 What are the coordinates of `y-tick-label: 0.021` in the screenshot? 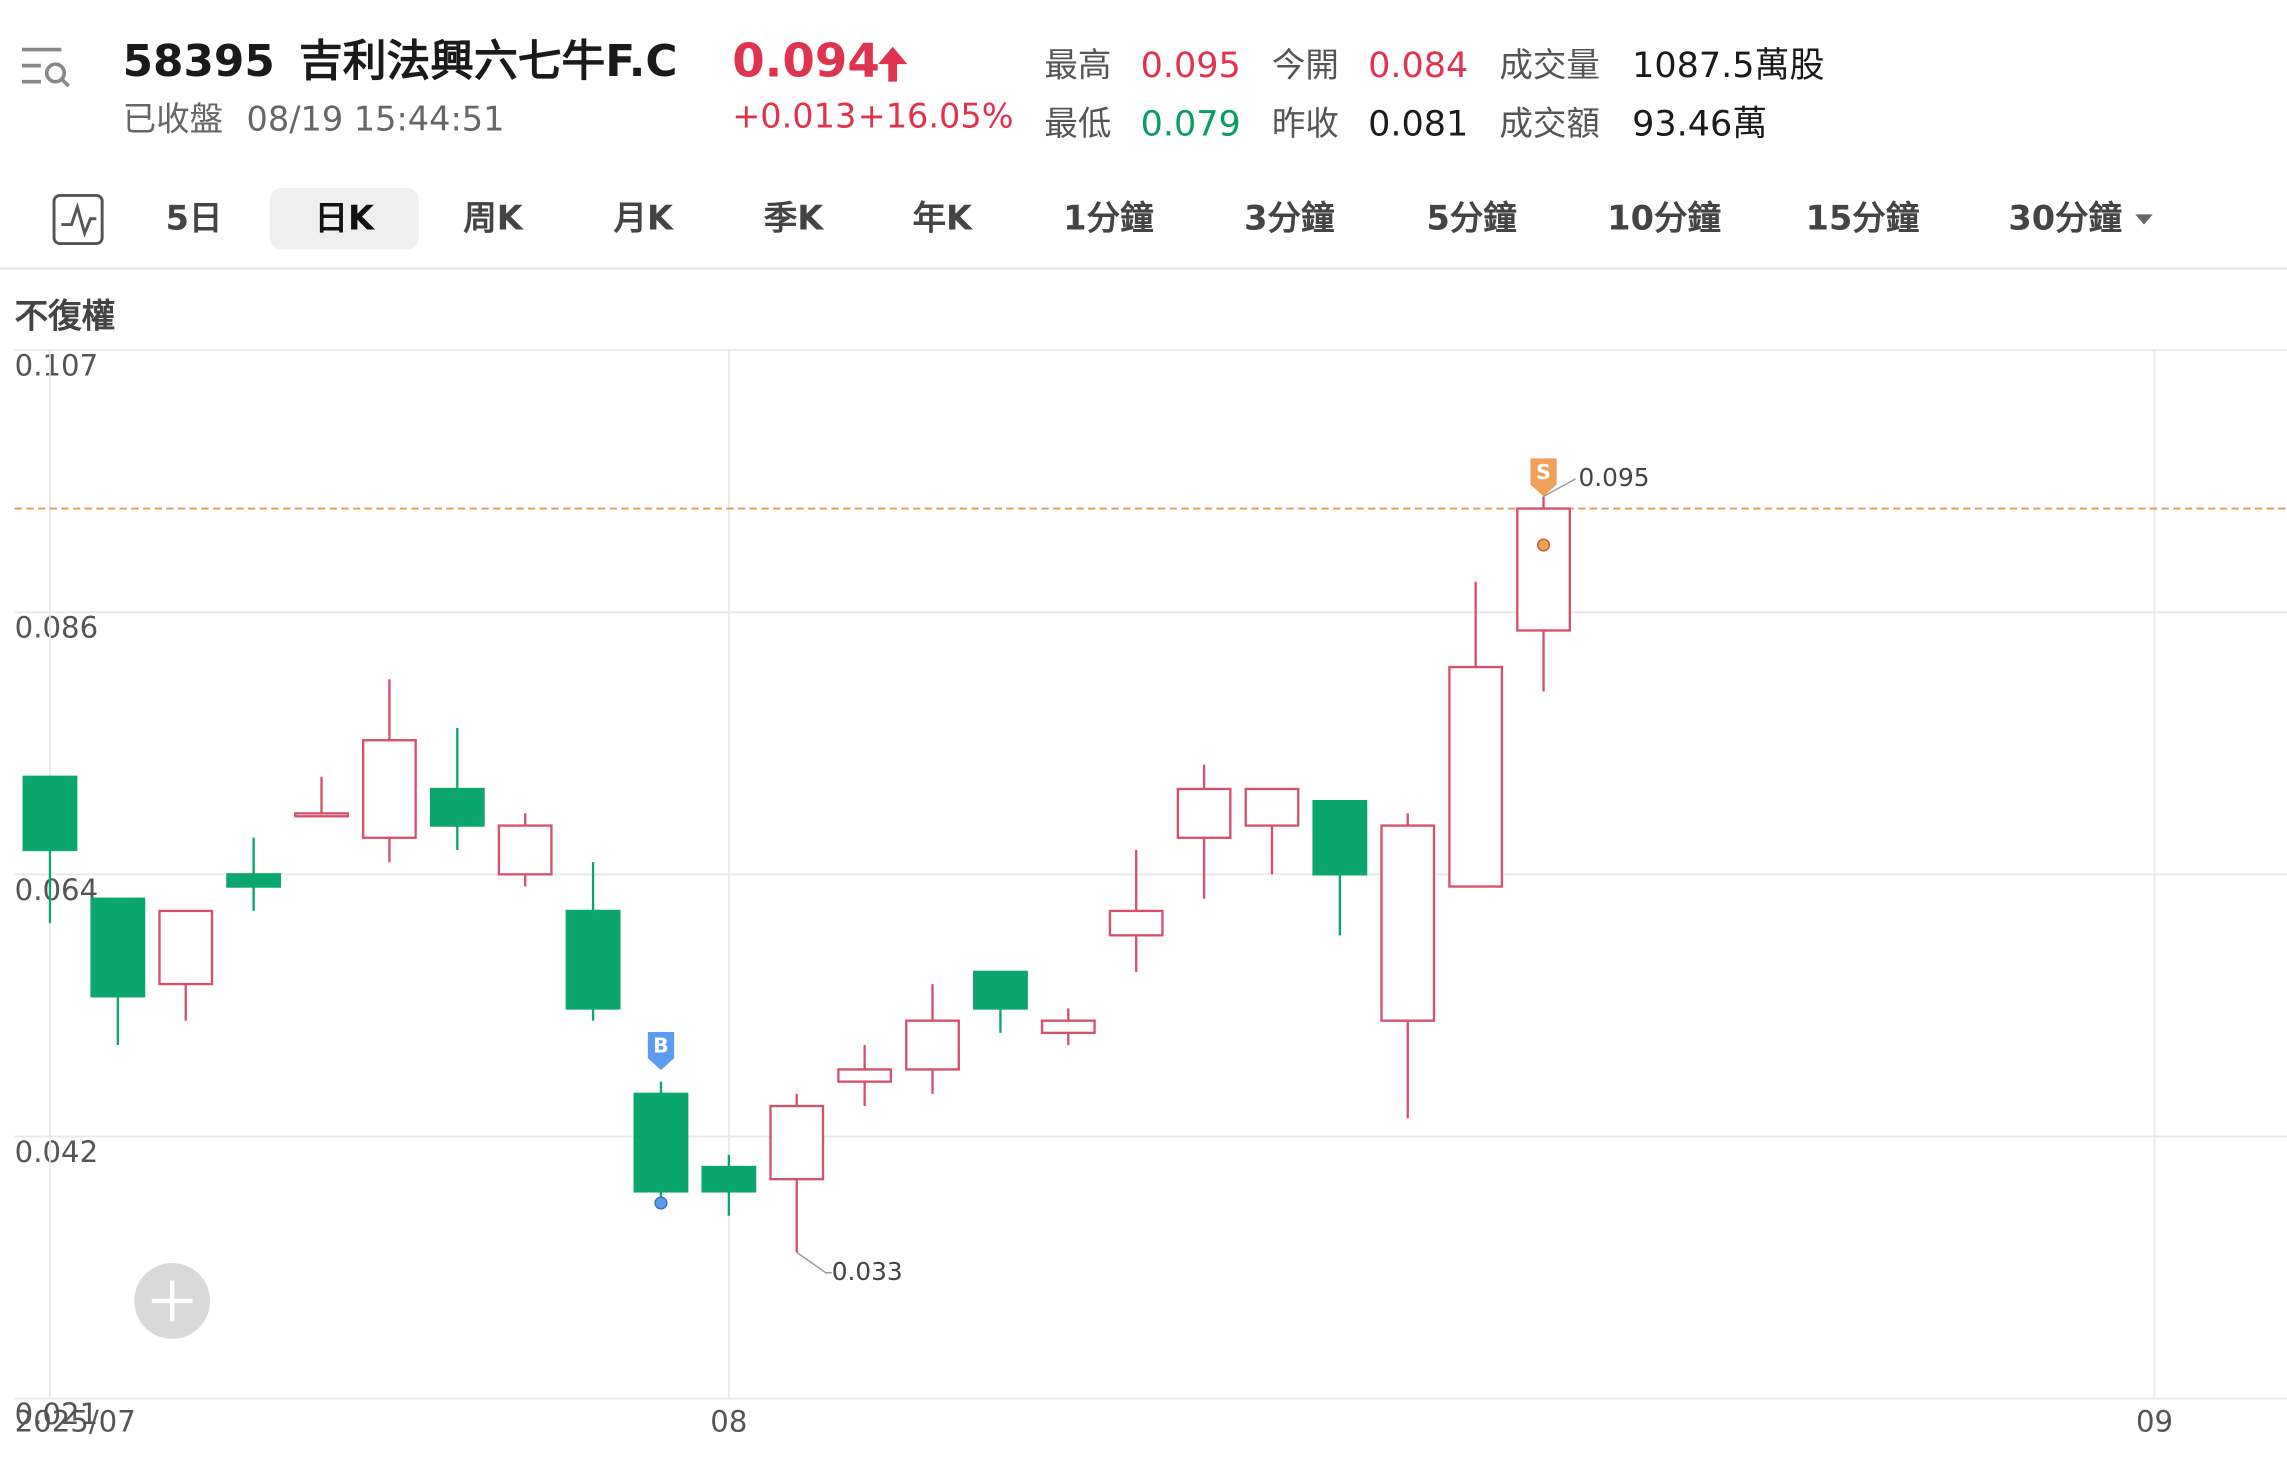 It's located at (56, 1414).